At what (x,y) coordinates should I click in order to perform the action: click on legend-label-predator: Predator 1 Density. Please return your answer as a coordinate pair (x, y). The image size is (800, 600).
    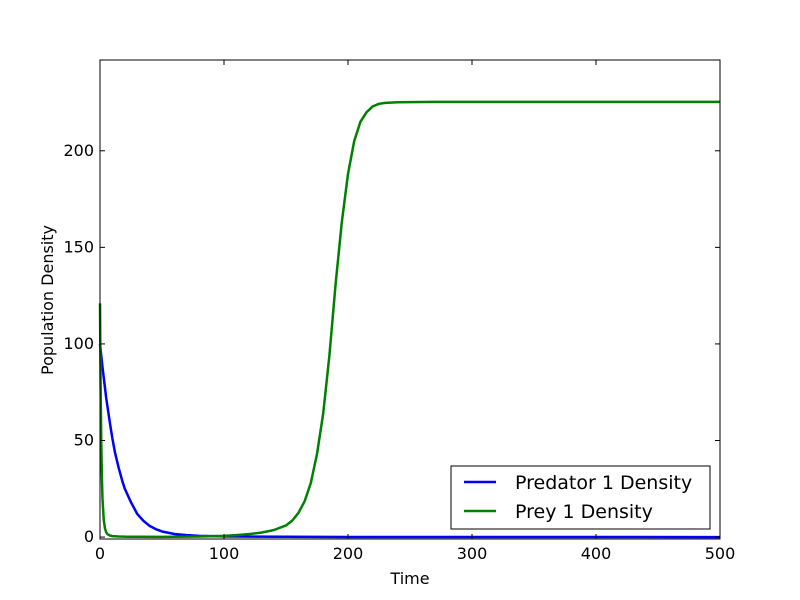
    Looking at the image, I should click on (603, 483).